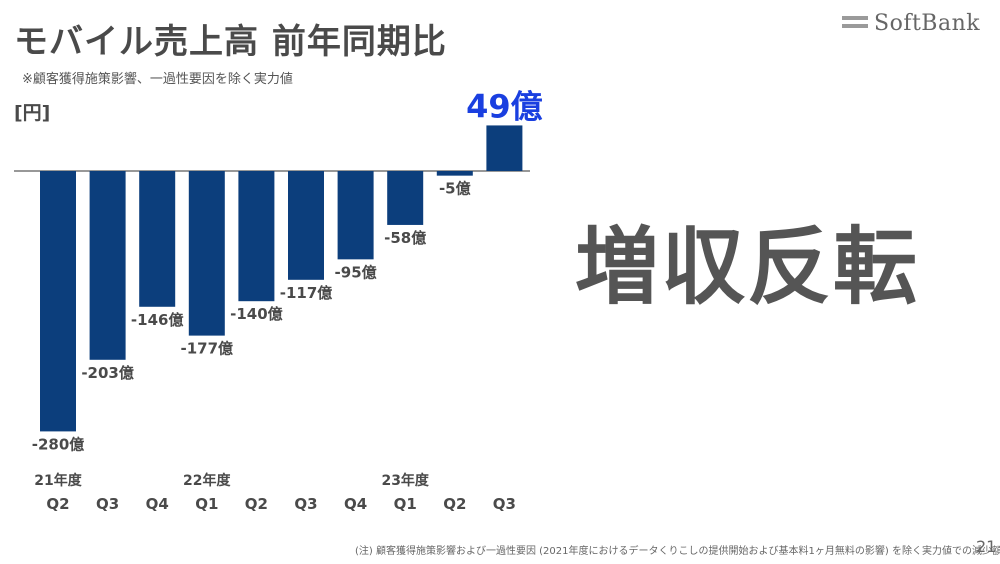 The height and width of the screenshot is (564, 1000). I want to click on data-label-6: -95億, so click(356, 272).